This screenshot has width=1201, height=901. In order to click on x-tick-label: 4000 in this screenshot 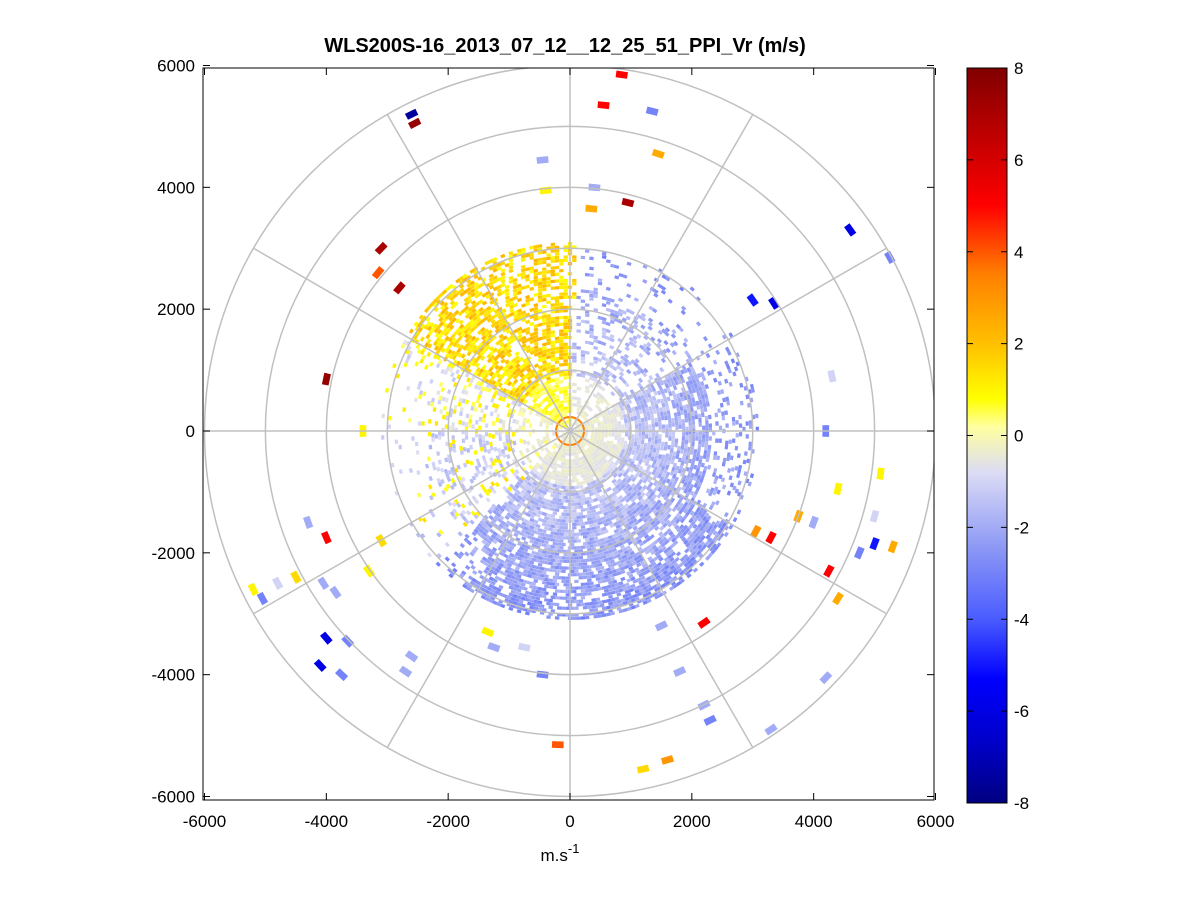, I will do `click(814, 821)`.